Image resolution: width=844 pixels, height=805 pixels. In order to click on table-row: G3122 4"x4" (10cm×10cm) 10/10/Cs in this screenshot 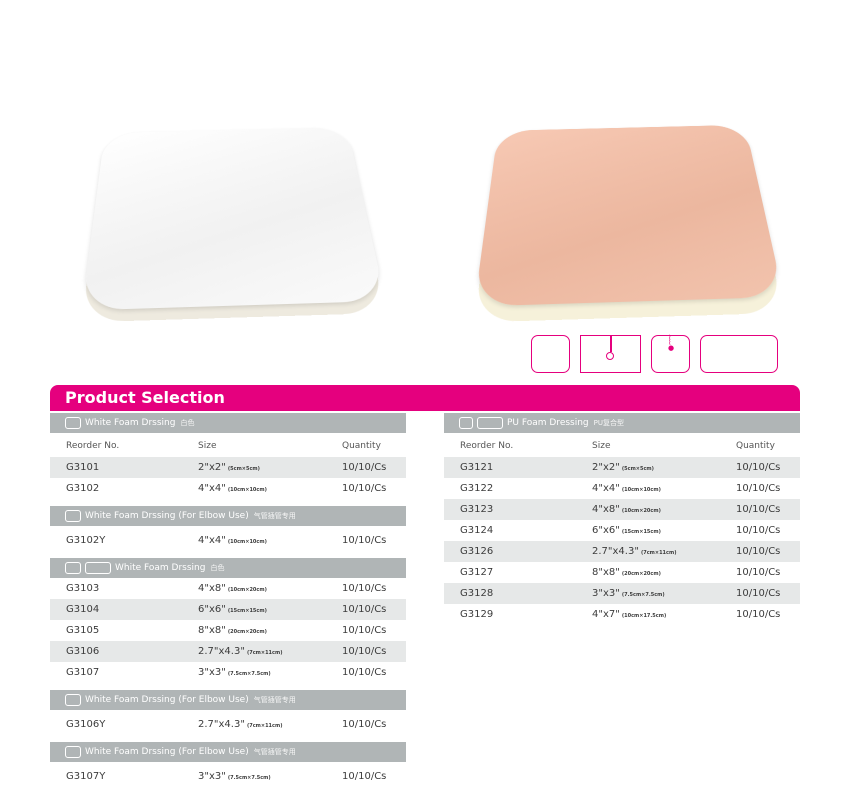, I will do `click(622, 488)`.